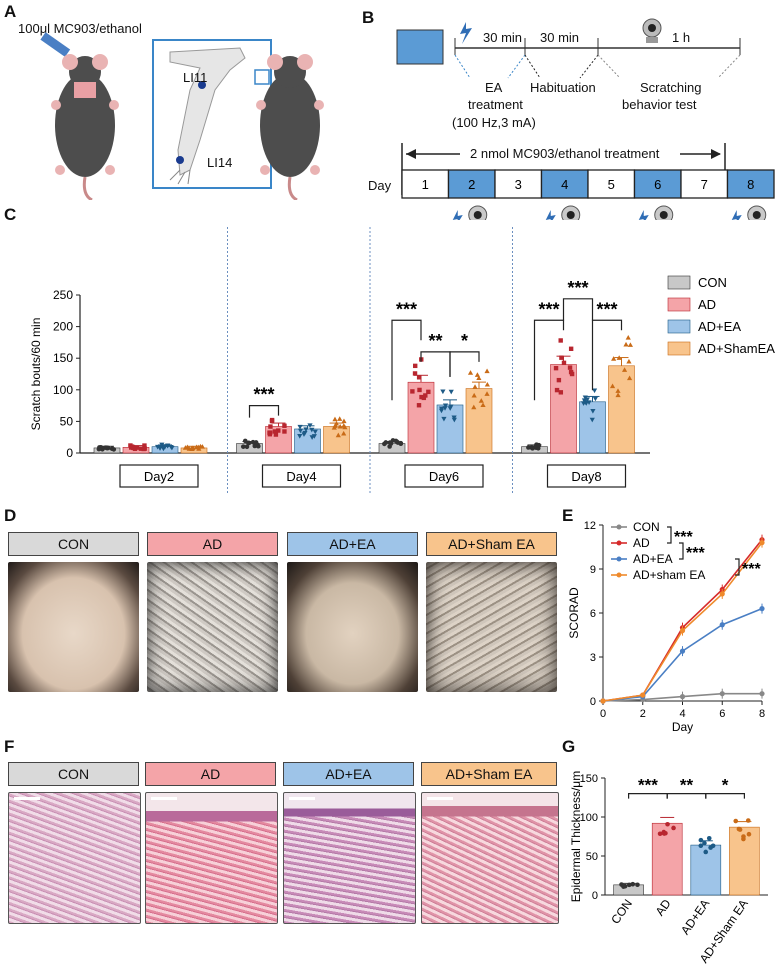  What do you see at coordinates (67, 421) in the screenshot?
I see `y-tick-label: 50` at bounding box center [67, 421].